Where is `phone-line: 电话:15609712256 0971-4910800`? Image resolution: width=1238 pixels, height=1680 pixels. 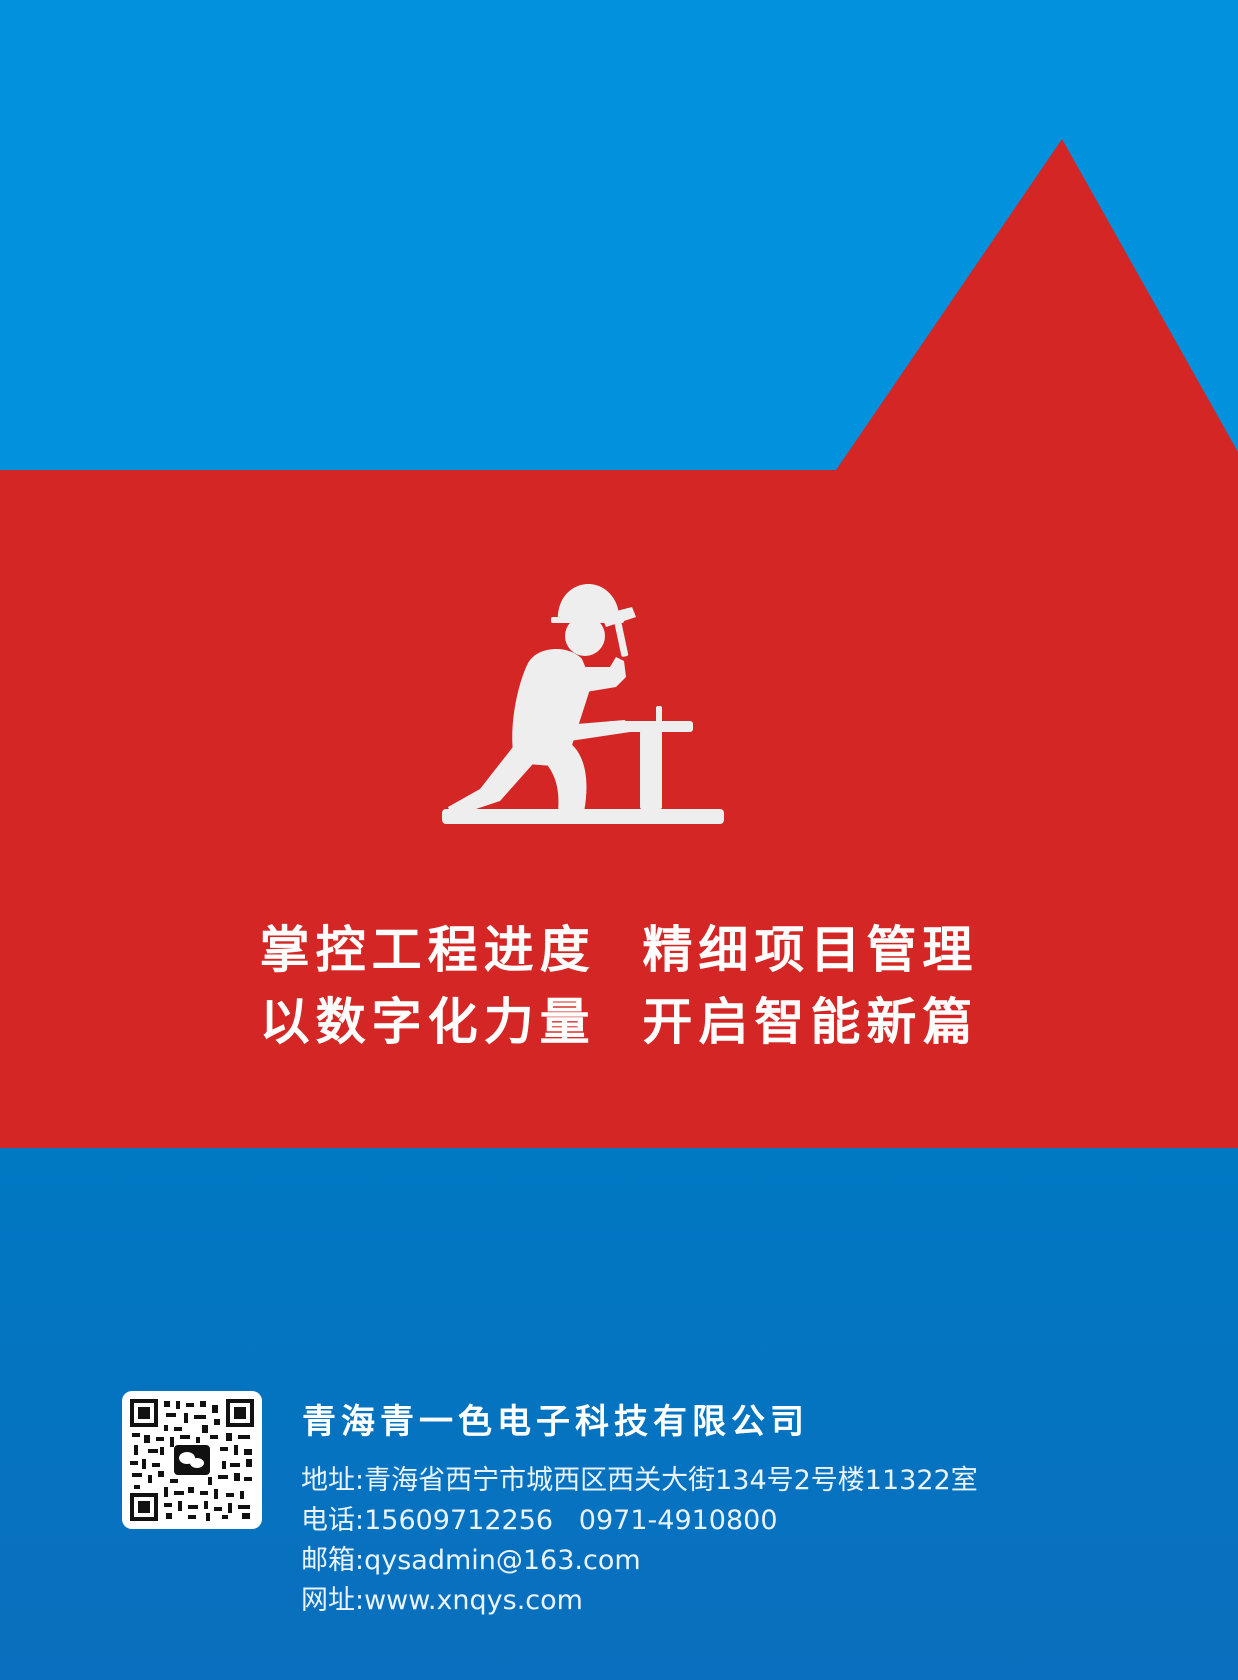 phone-line: 电话:15609712256 0971-4910800 is located at coordinates (539, 1520).